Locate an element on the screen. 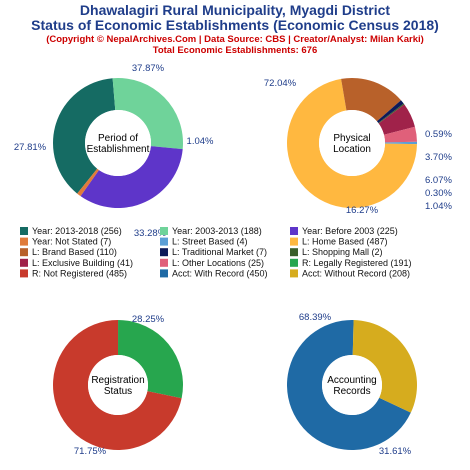  donut-center-label: Registration is located at coordinates (117, 380).